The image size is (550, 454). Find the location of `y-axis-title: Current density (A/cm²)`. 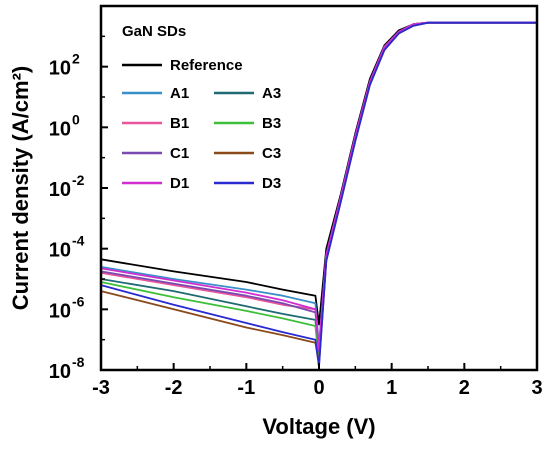

y-axis-title: Current density (A/cm²) is located at coordinates (20, 188).